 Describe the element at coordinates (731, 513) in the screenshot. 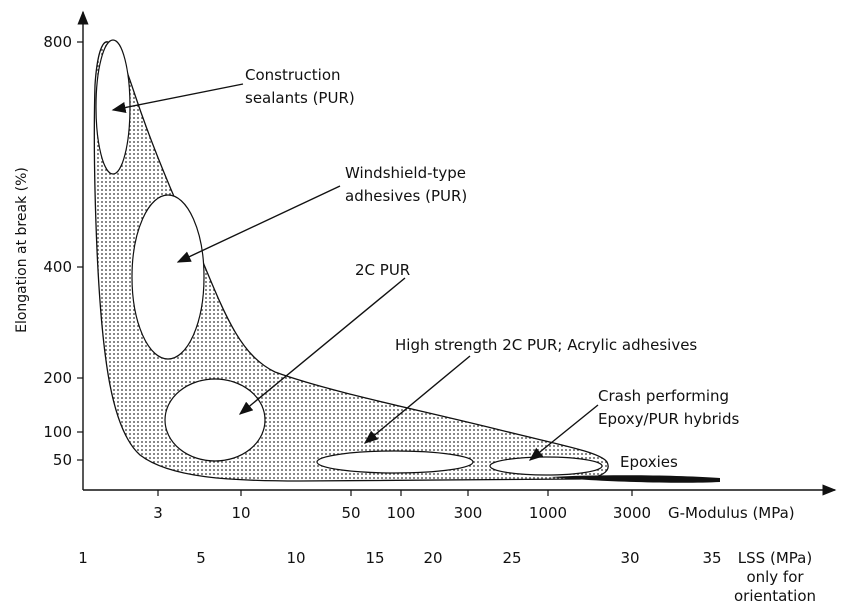

I see `x-axis-label: G-Modulus (MPa)` at that location.